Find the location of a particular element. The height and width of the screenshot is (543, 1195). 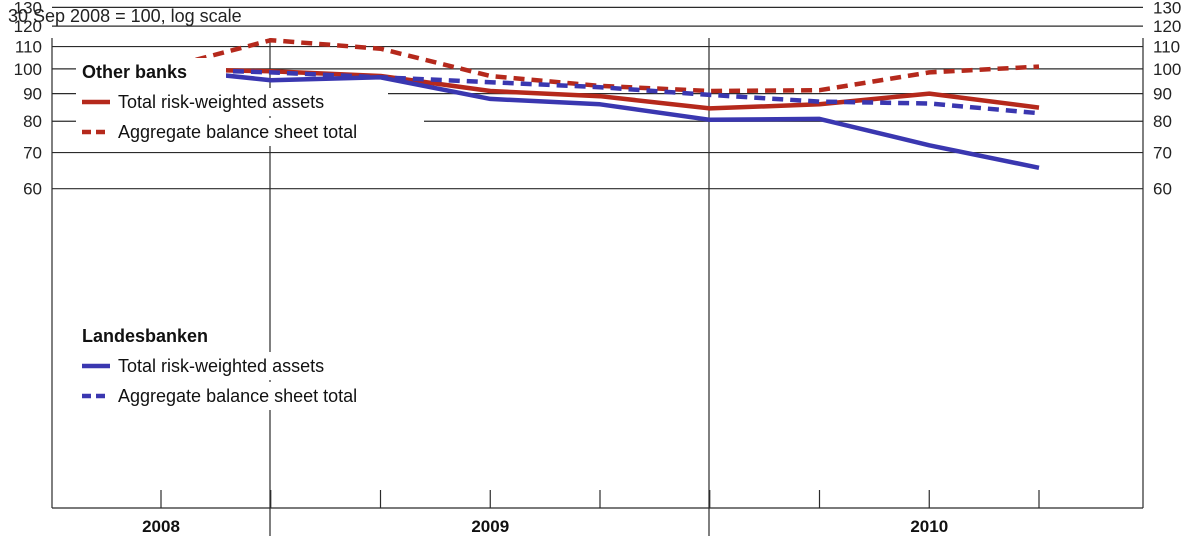

y-tick-label-right-70: 70 is located at coordinates (1162, 153).